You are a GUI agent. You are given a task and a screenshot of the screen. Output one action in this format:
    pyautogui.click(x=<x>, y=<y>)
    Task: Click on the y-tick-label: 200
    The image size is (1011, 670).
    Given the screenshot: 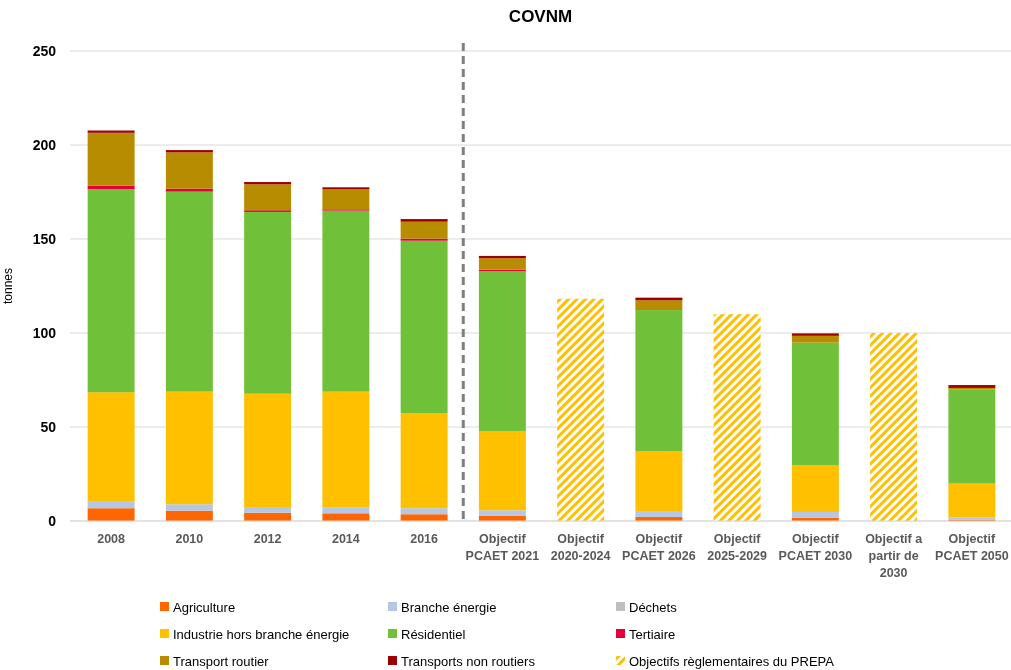 What is the action you would take?
    pyautogui.click(x=44, y=144)
    